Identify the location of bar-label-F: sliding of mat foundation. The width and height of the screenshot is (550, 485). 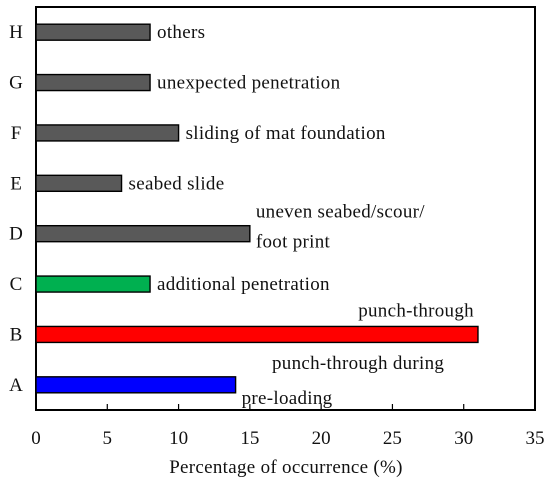
(286, 133).